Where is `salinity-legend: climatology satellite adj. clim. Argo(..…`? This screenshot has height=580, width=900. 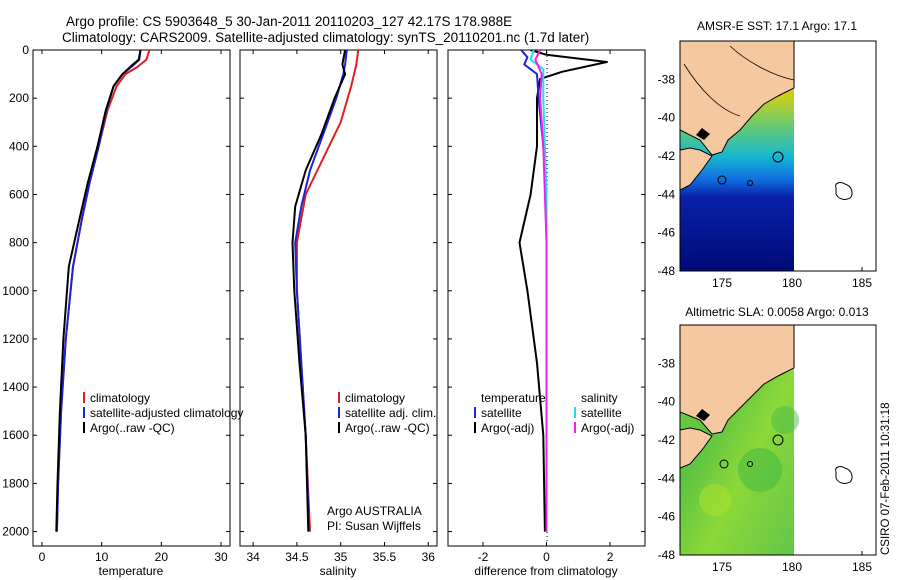 salinity-legend: climatology satellite adj. clim. Argo(..… is located at coordinates (387, 413).